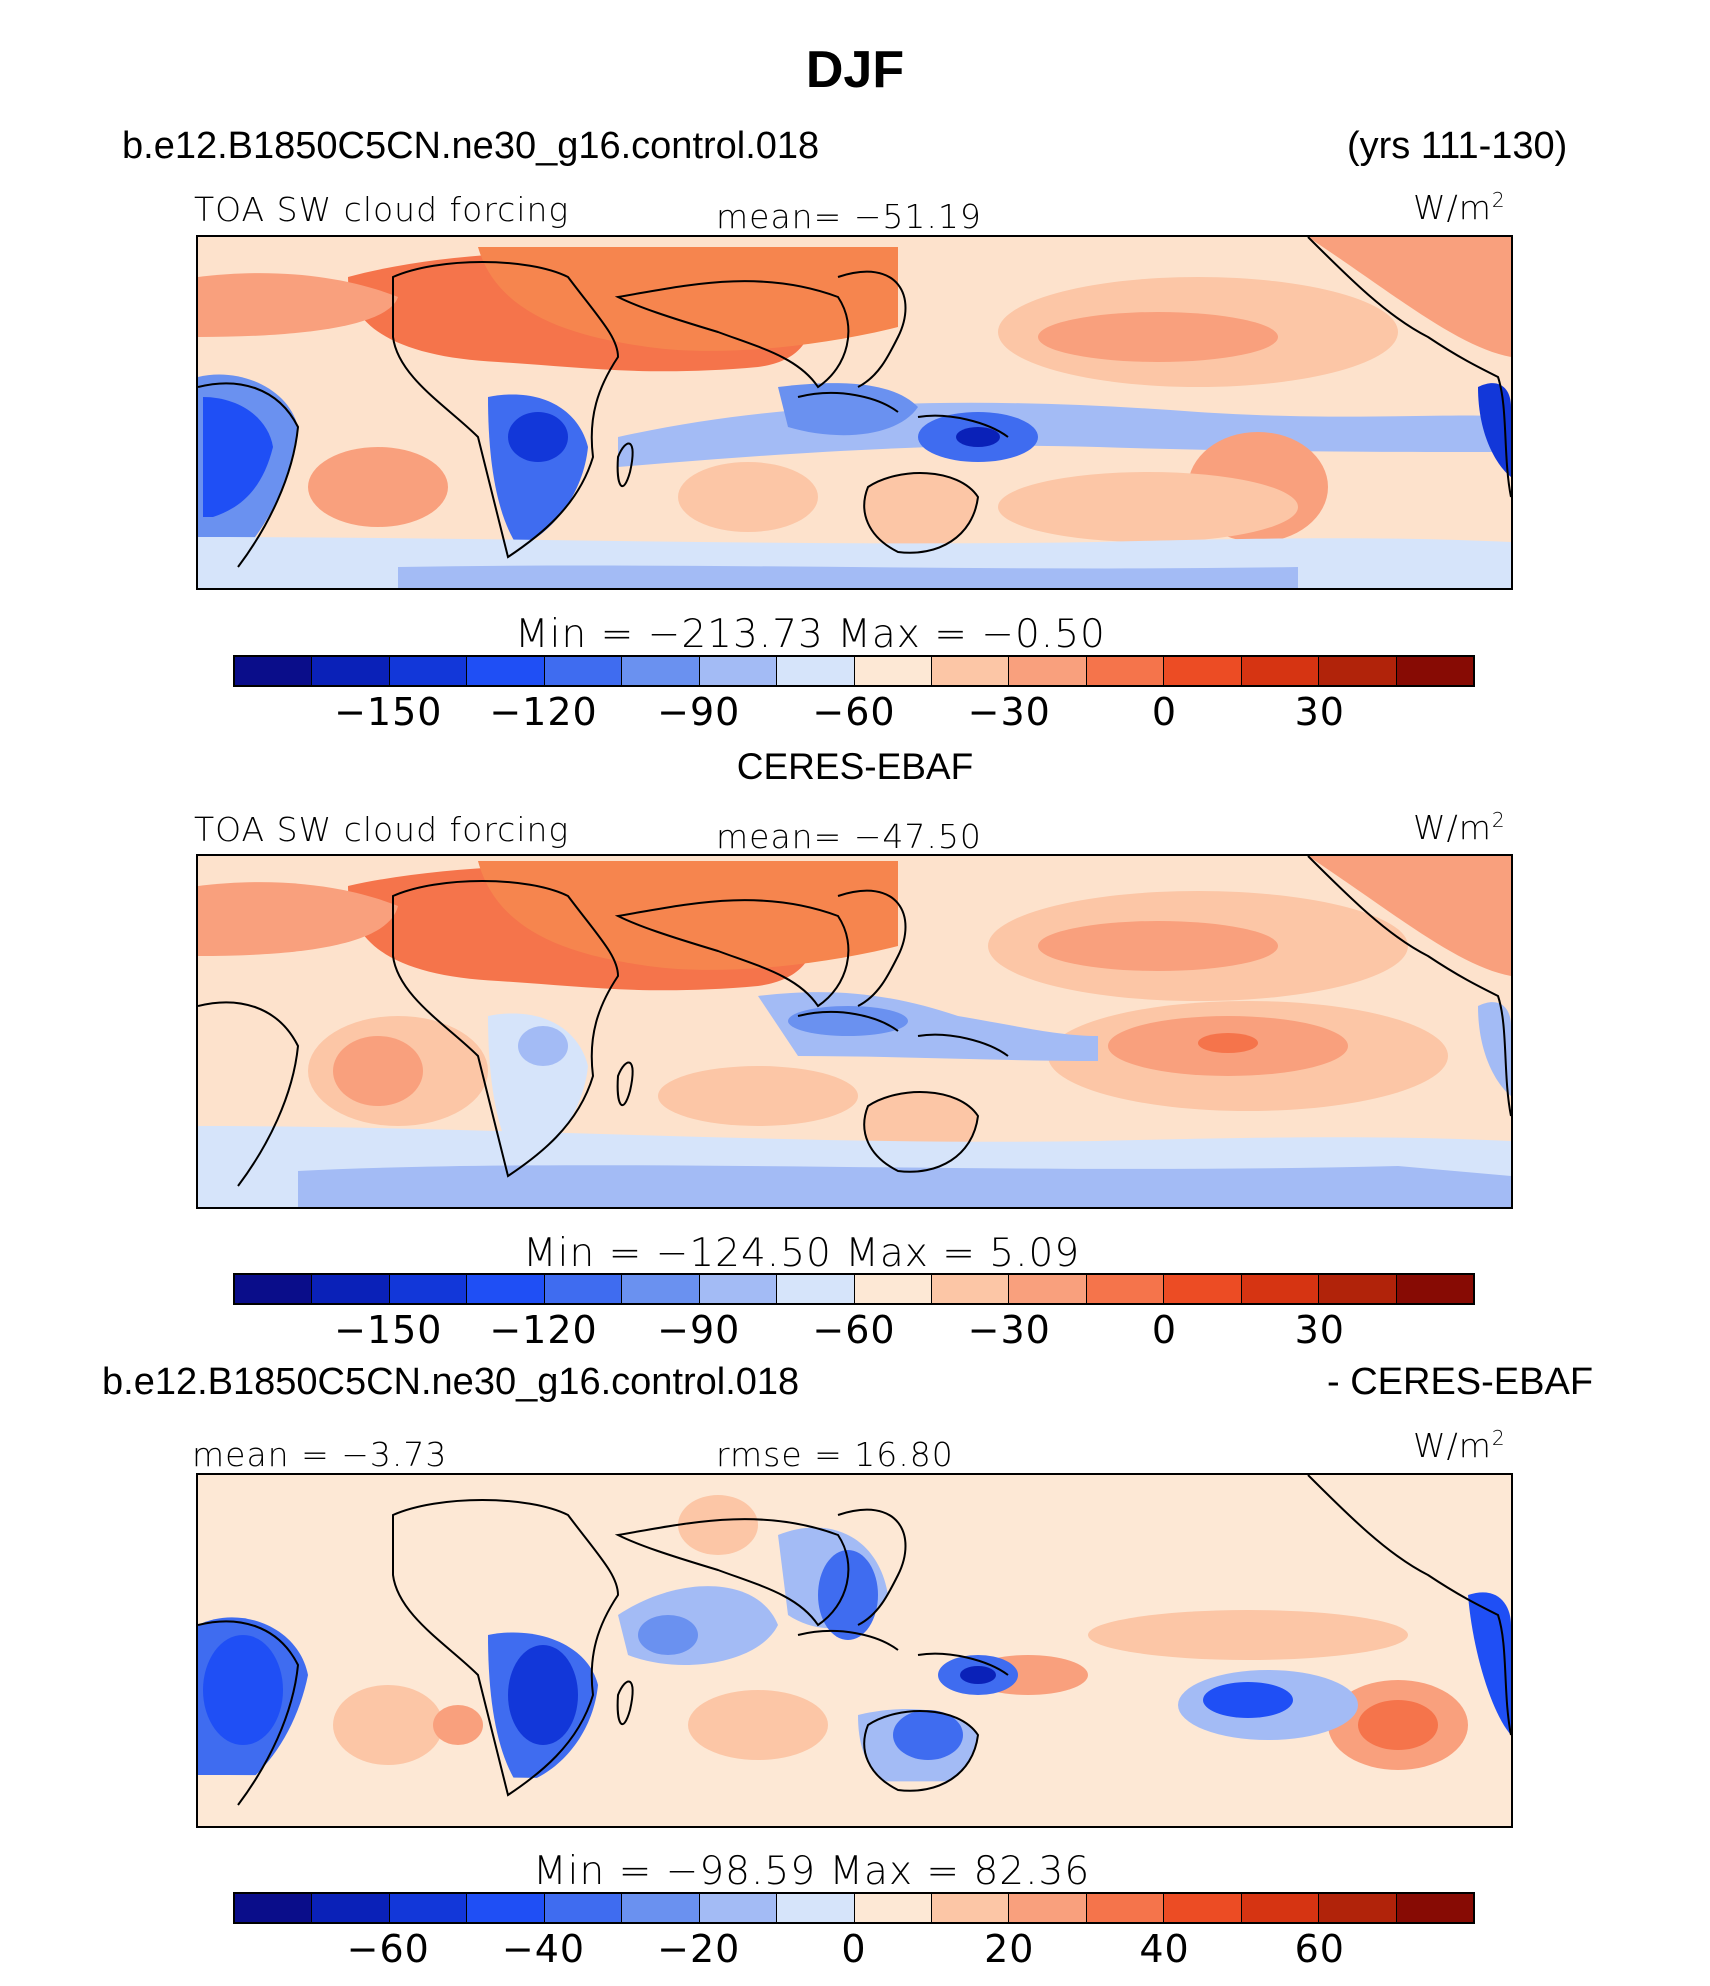 The height and width of the screenshot is (1986, 1710). I want to click on panel2-case-label: CERES-EBAF, so click(855, 766).